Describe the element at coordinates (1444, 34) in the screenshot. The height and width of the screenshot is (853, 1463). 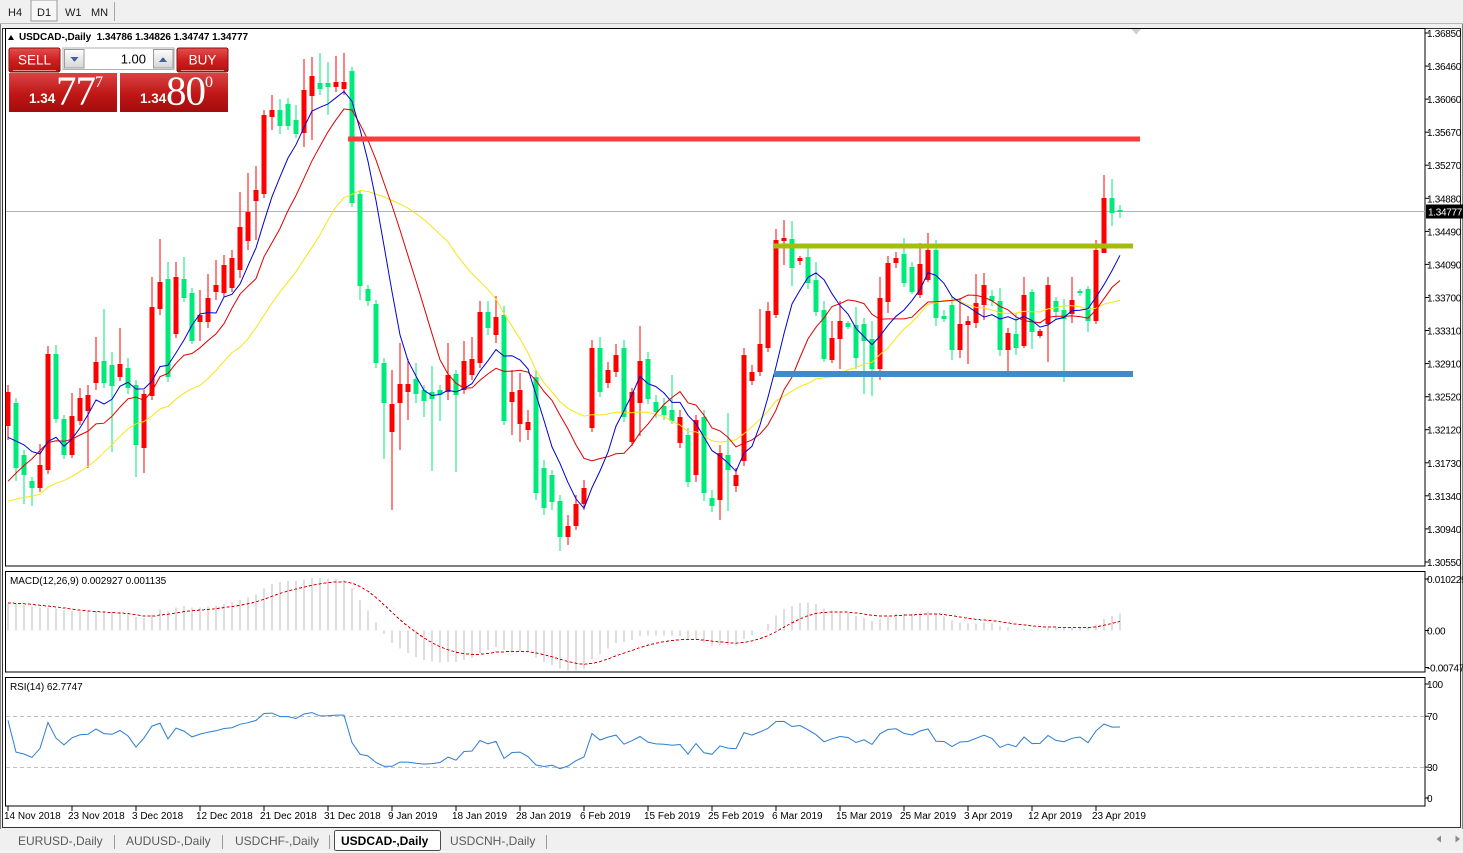
I see `svg-text: 1.36850` at that location.